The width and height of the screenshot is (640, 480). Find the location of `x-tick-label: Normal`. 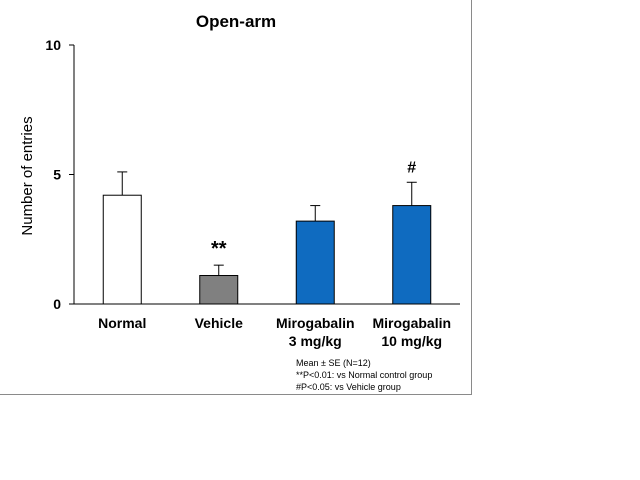

x-tick-label: Normal is located at coordinates (122, 323).